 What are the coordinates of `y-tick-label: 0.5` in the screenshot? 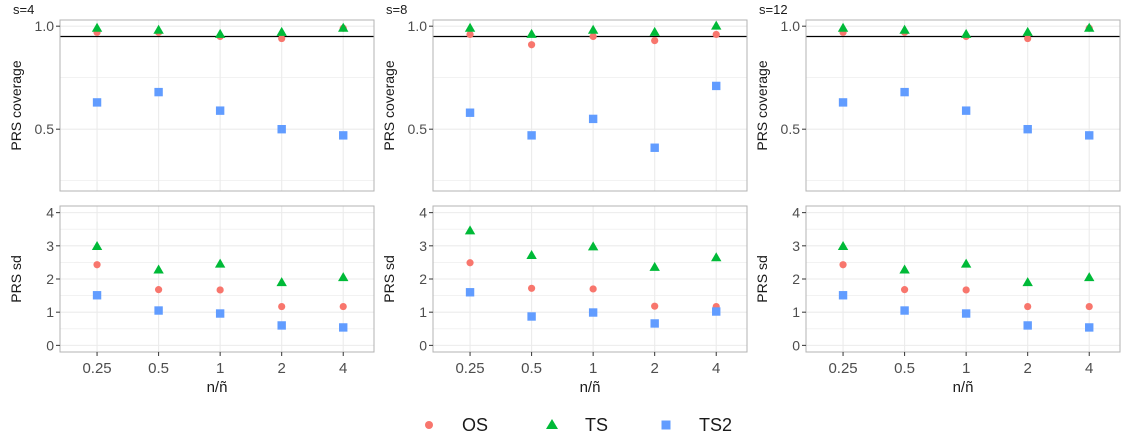 It's located at (791, 129).